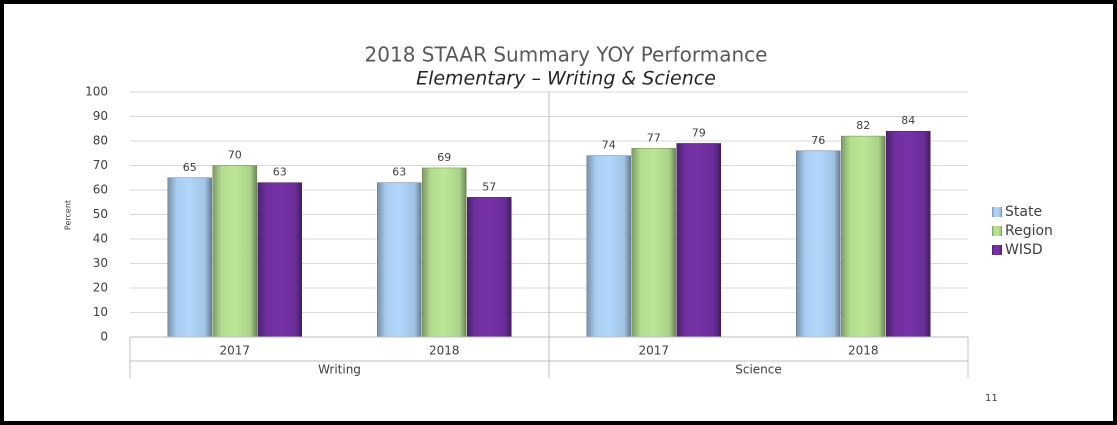 The width and height of the screenshot is (1117, 425). I want to click on chart-subtitle: Elementary – Writing & Science, so click(566, 79).